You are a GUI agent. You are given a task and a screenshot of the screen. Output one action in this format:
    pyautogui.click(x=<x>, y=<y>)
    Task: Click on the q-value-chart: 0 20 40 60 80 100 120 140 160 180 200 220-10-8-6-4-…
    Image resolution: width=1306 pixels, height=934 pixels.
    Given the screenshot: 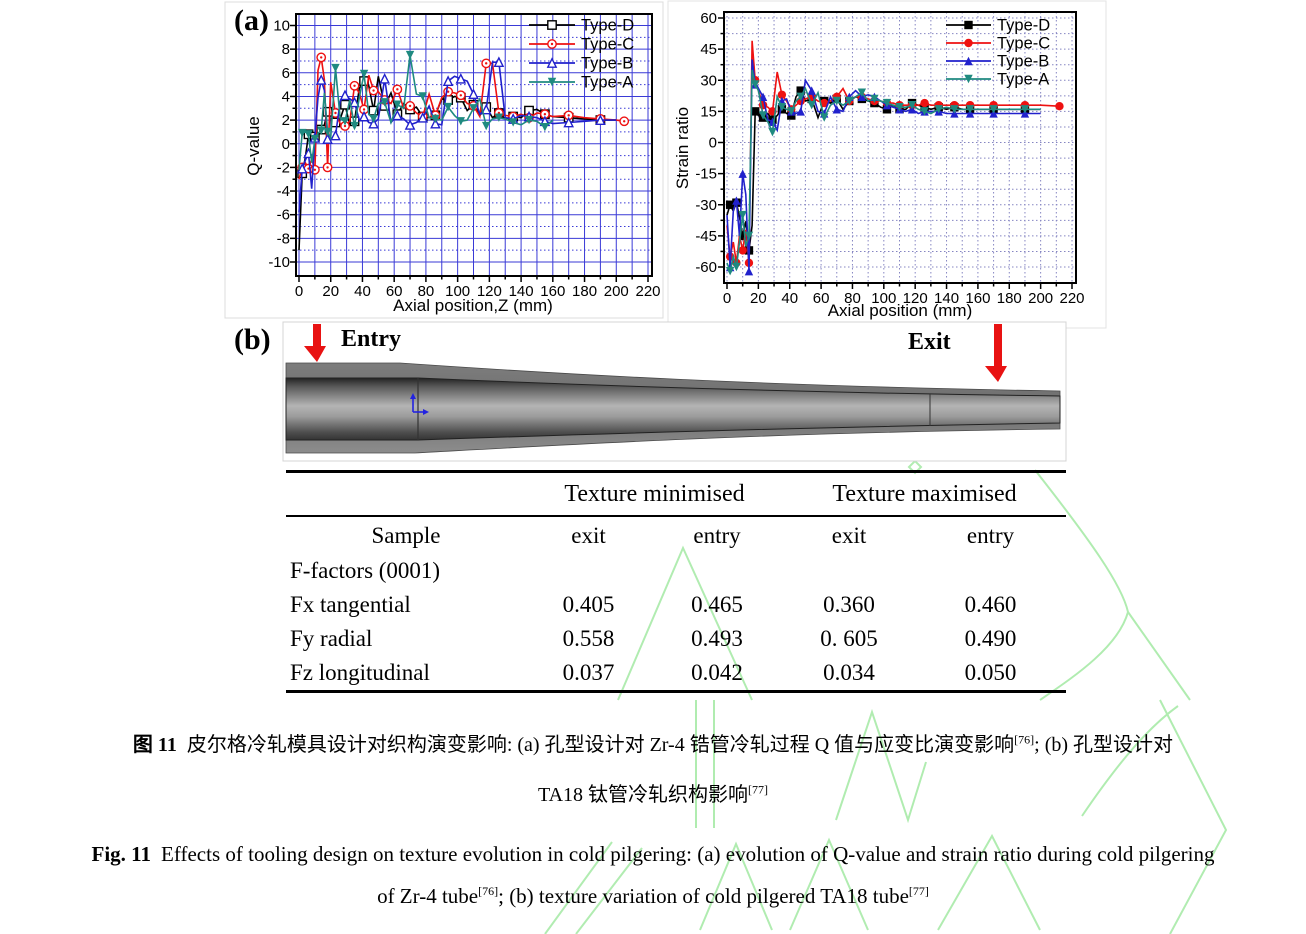 What is the action you would take?
    pyautogui.click(x=452, y=164)
    